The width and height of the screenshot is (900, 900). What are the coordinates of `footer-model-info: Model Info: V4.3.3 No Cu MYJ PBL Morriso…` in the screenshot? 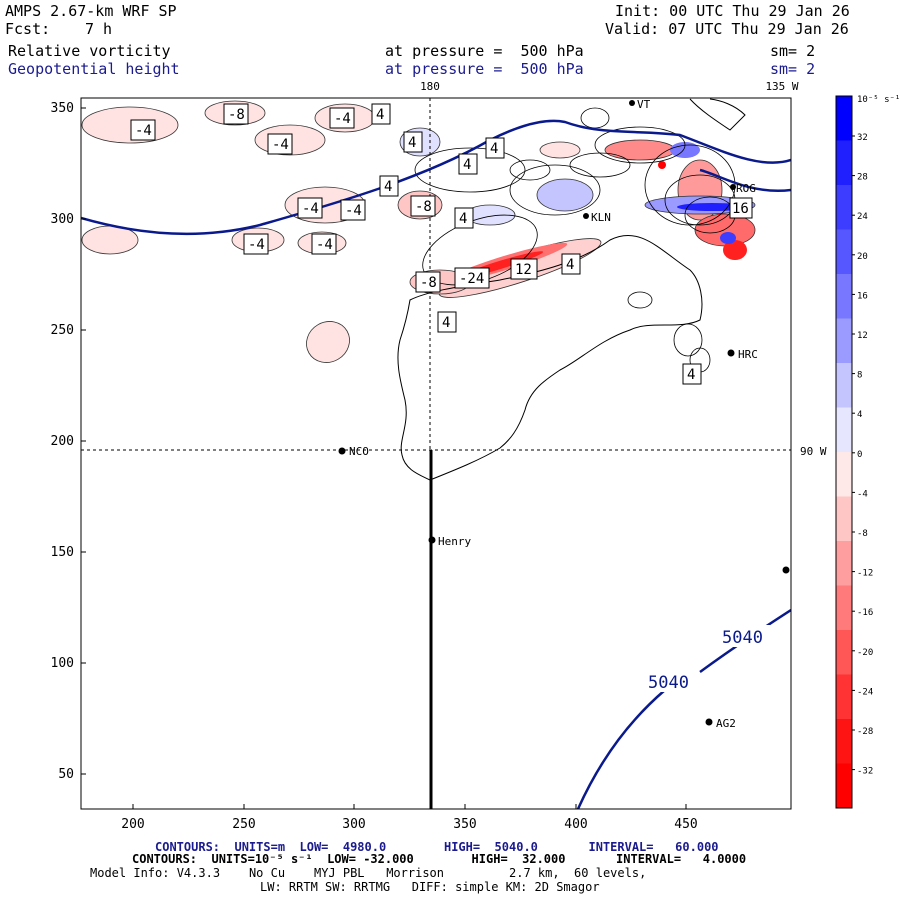 It's located at (368, 873).